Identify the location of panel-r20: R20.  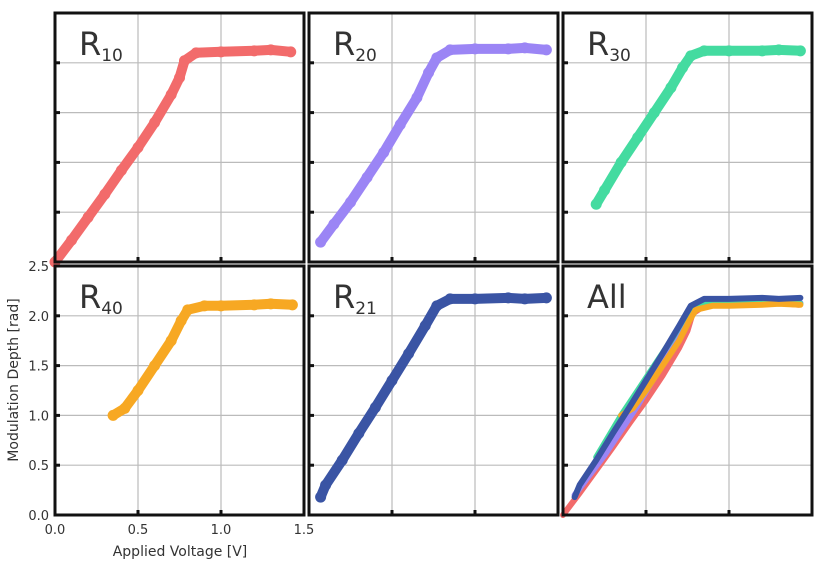
(433, 137).